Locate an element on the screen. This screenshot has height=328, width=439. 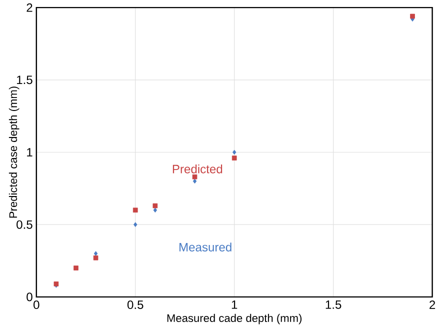
x-axis-title: Measured cade depth (mm) is located at coordinates (234, 319).